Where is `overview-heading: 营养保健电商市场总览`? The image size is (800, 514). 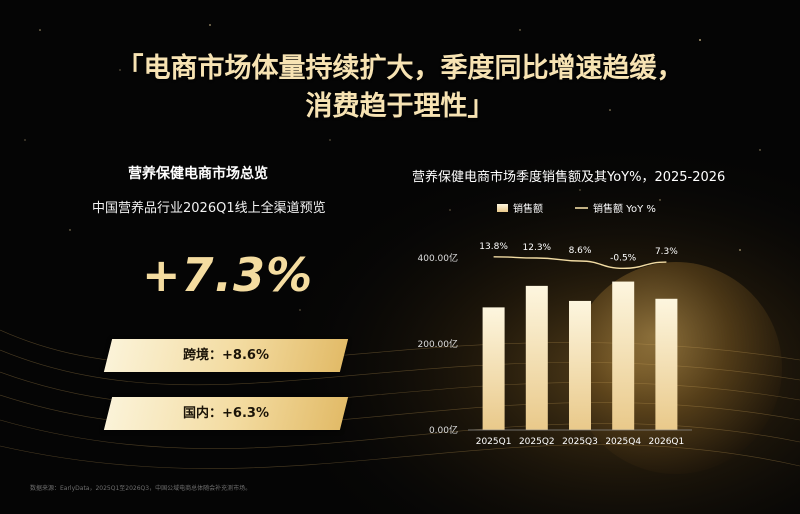 overview-heading: 营养保健电商市场总览 is located at coordinates (198, 174).